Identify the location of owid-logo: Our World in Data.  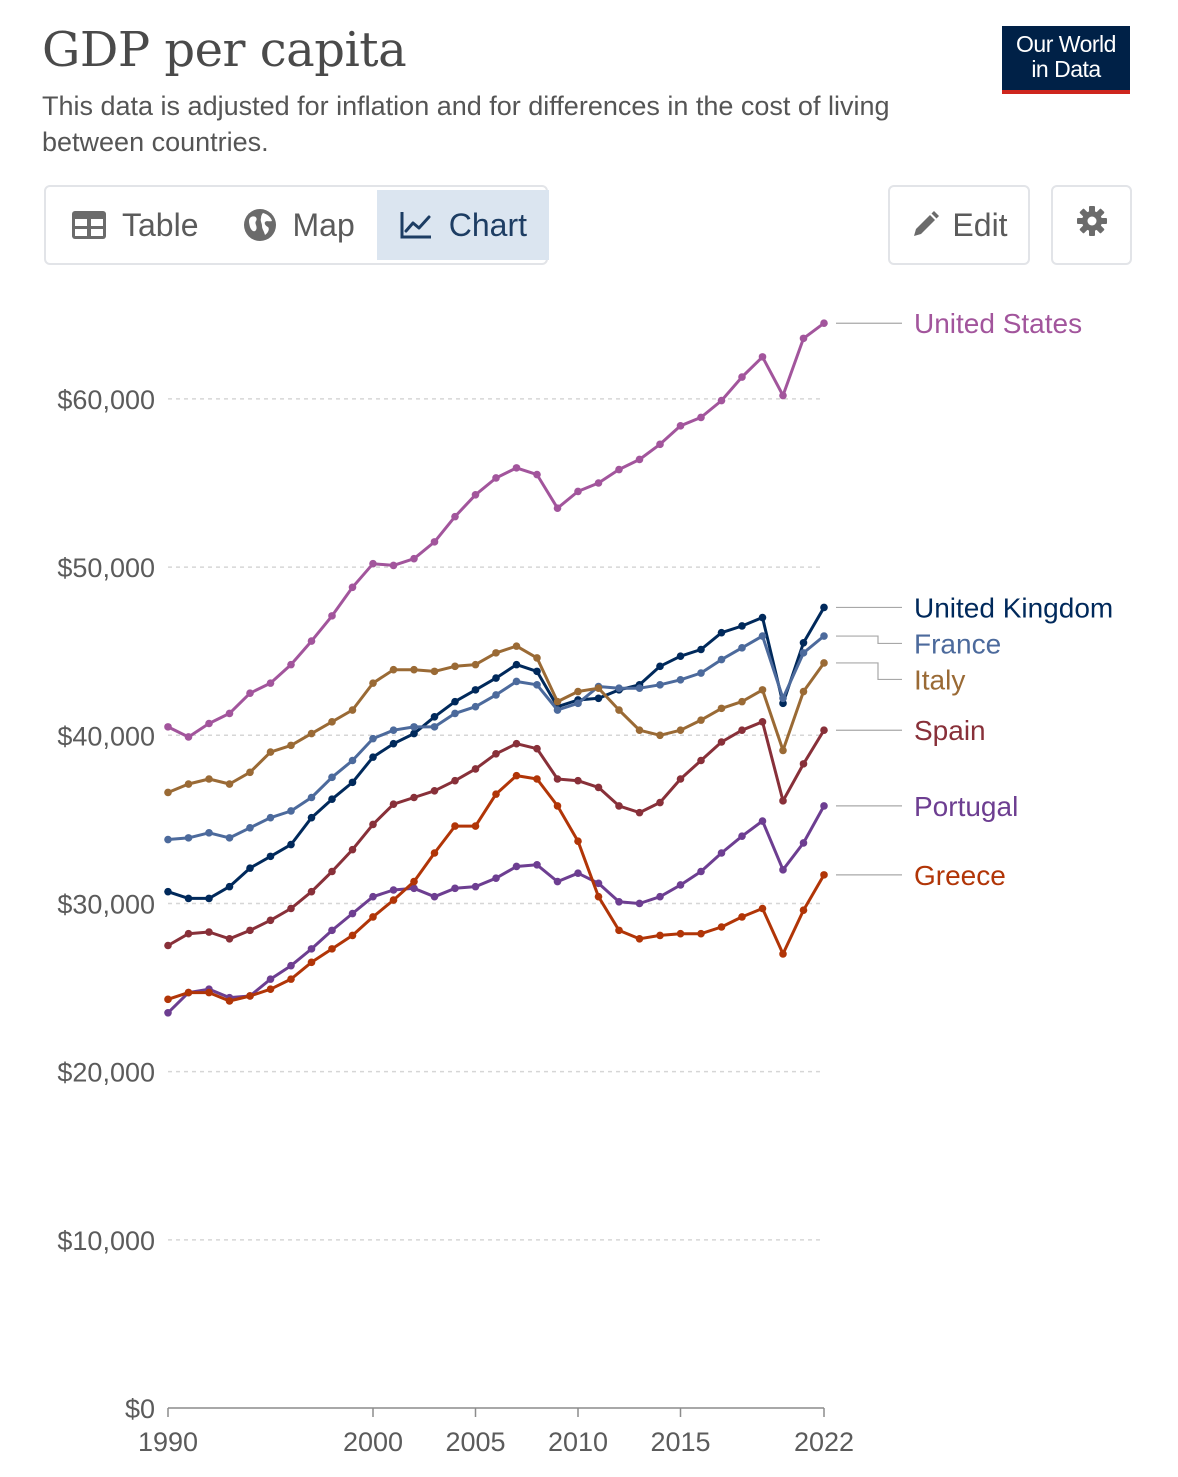
(1066, 60).